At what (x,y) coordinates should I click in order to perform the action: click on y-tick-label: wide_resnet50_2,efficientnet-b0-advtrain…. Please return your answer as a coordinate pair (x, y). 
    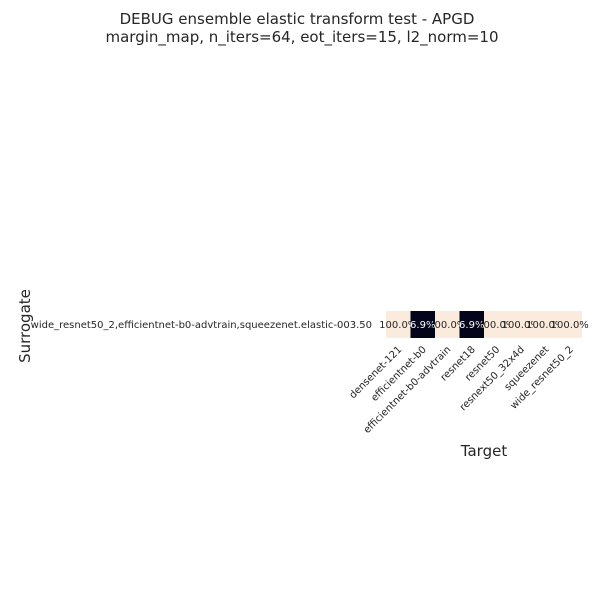
    Looking at the image, I should click on (201, 325).